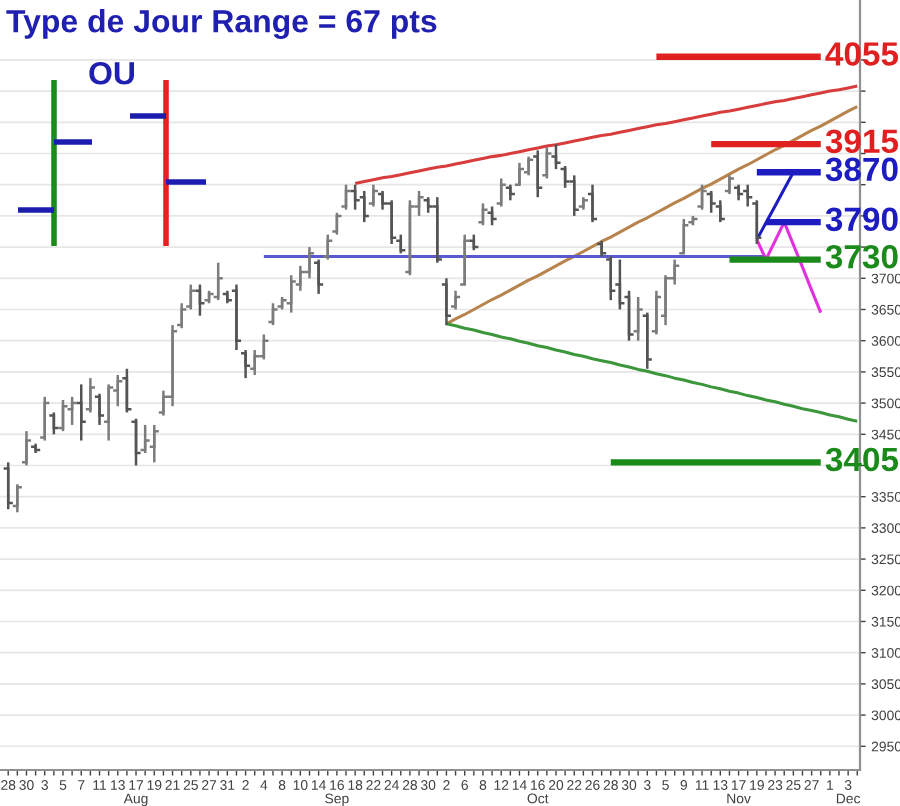 Image resolution: width=900 pixels, height=806 pixels. What do you see at coordinates (862, 141) in the screenshot?
I see `series-label: 3915` at bounding box center [862, 141].